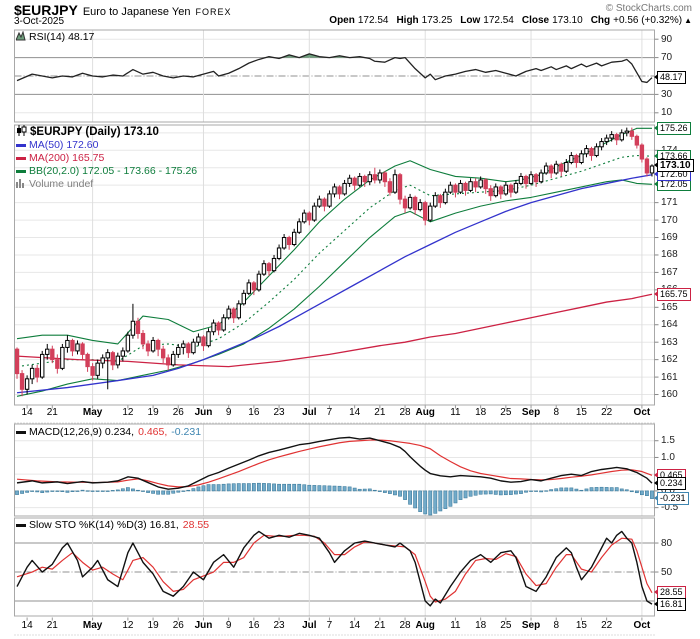  What do you see at coordinates (667, 39) in the screenshot?
I see `y-axis-label: 90` at bounding box center [667, 39].